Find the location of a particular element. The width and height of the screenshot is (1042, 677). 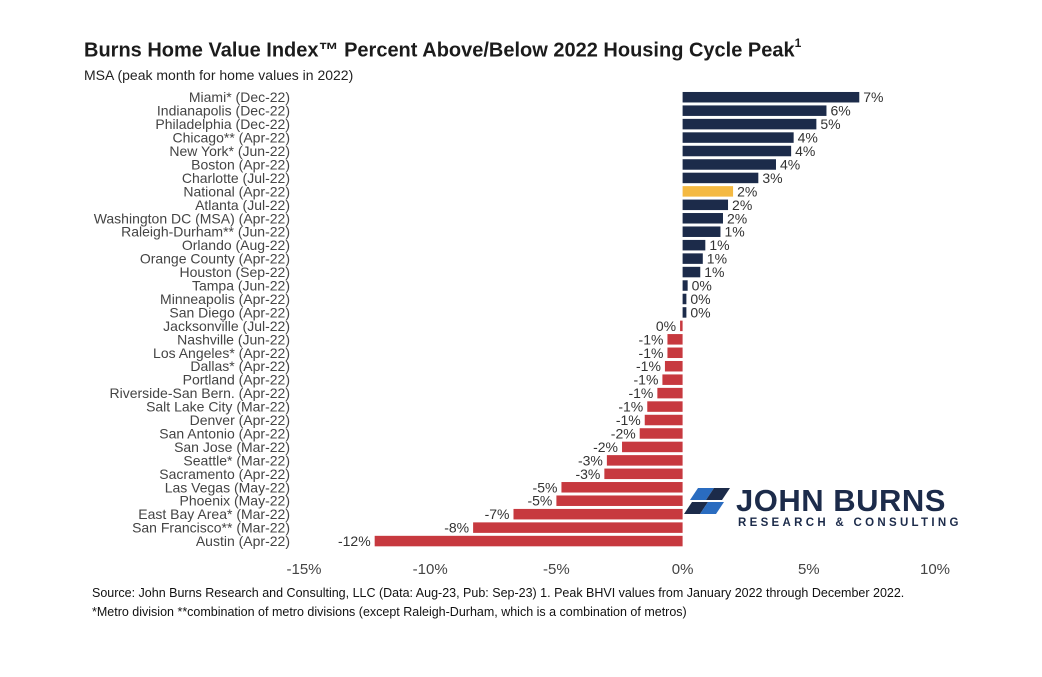

category-label: Jacksonville (Jul-22) is located at coordinates (226, 326).